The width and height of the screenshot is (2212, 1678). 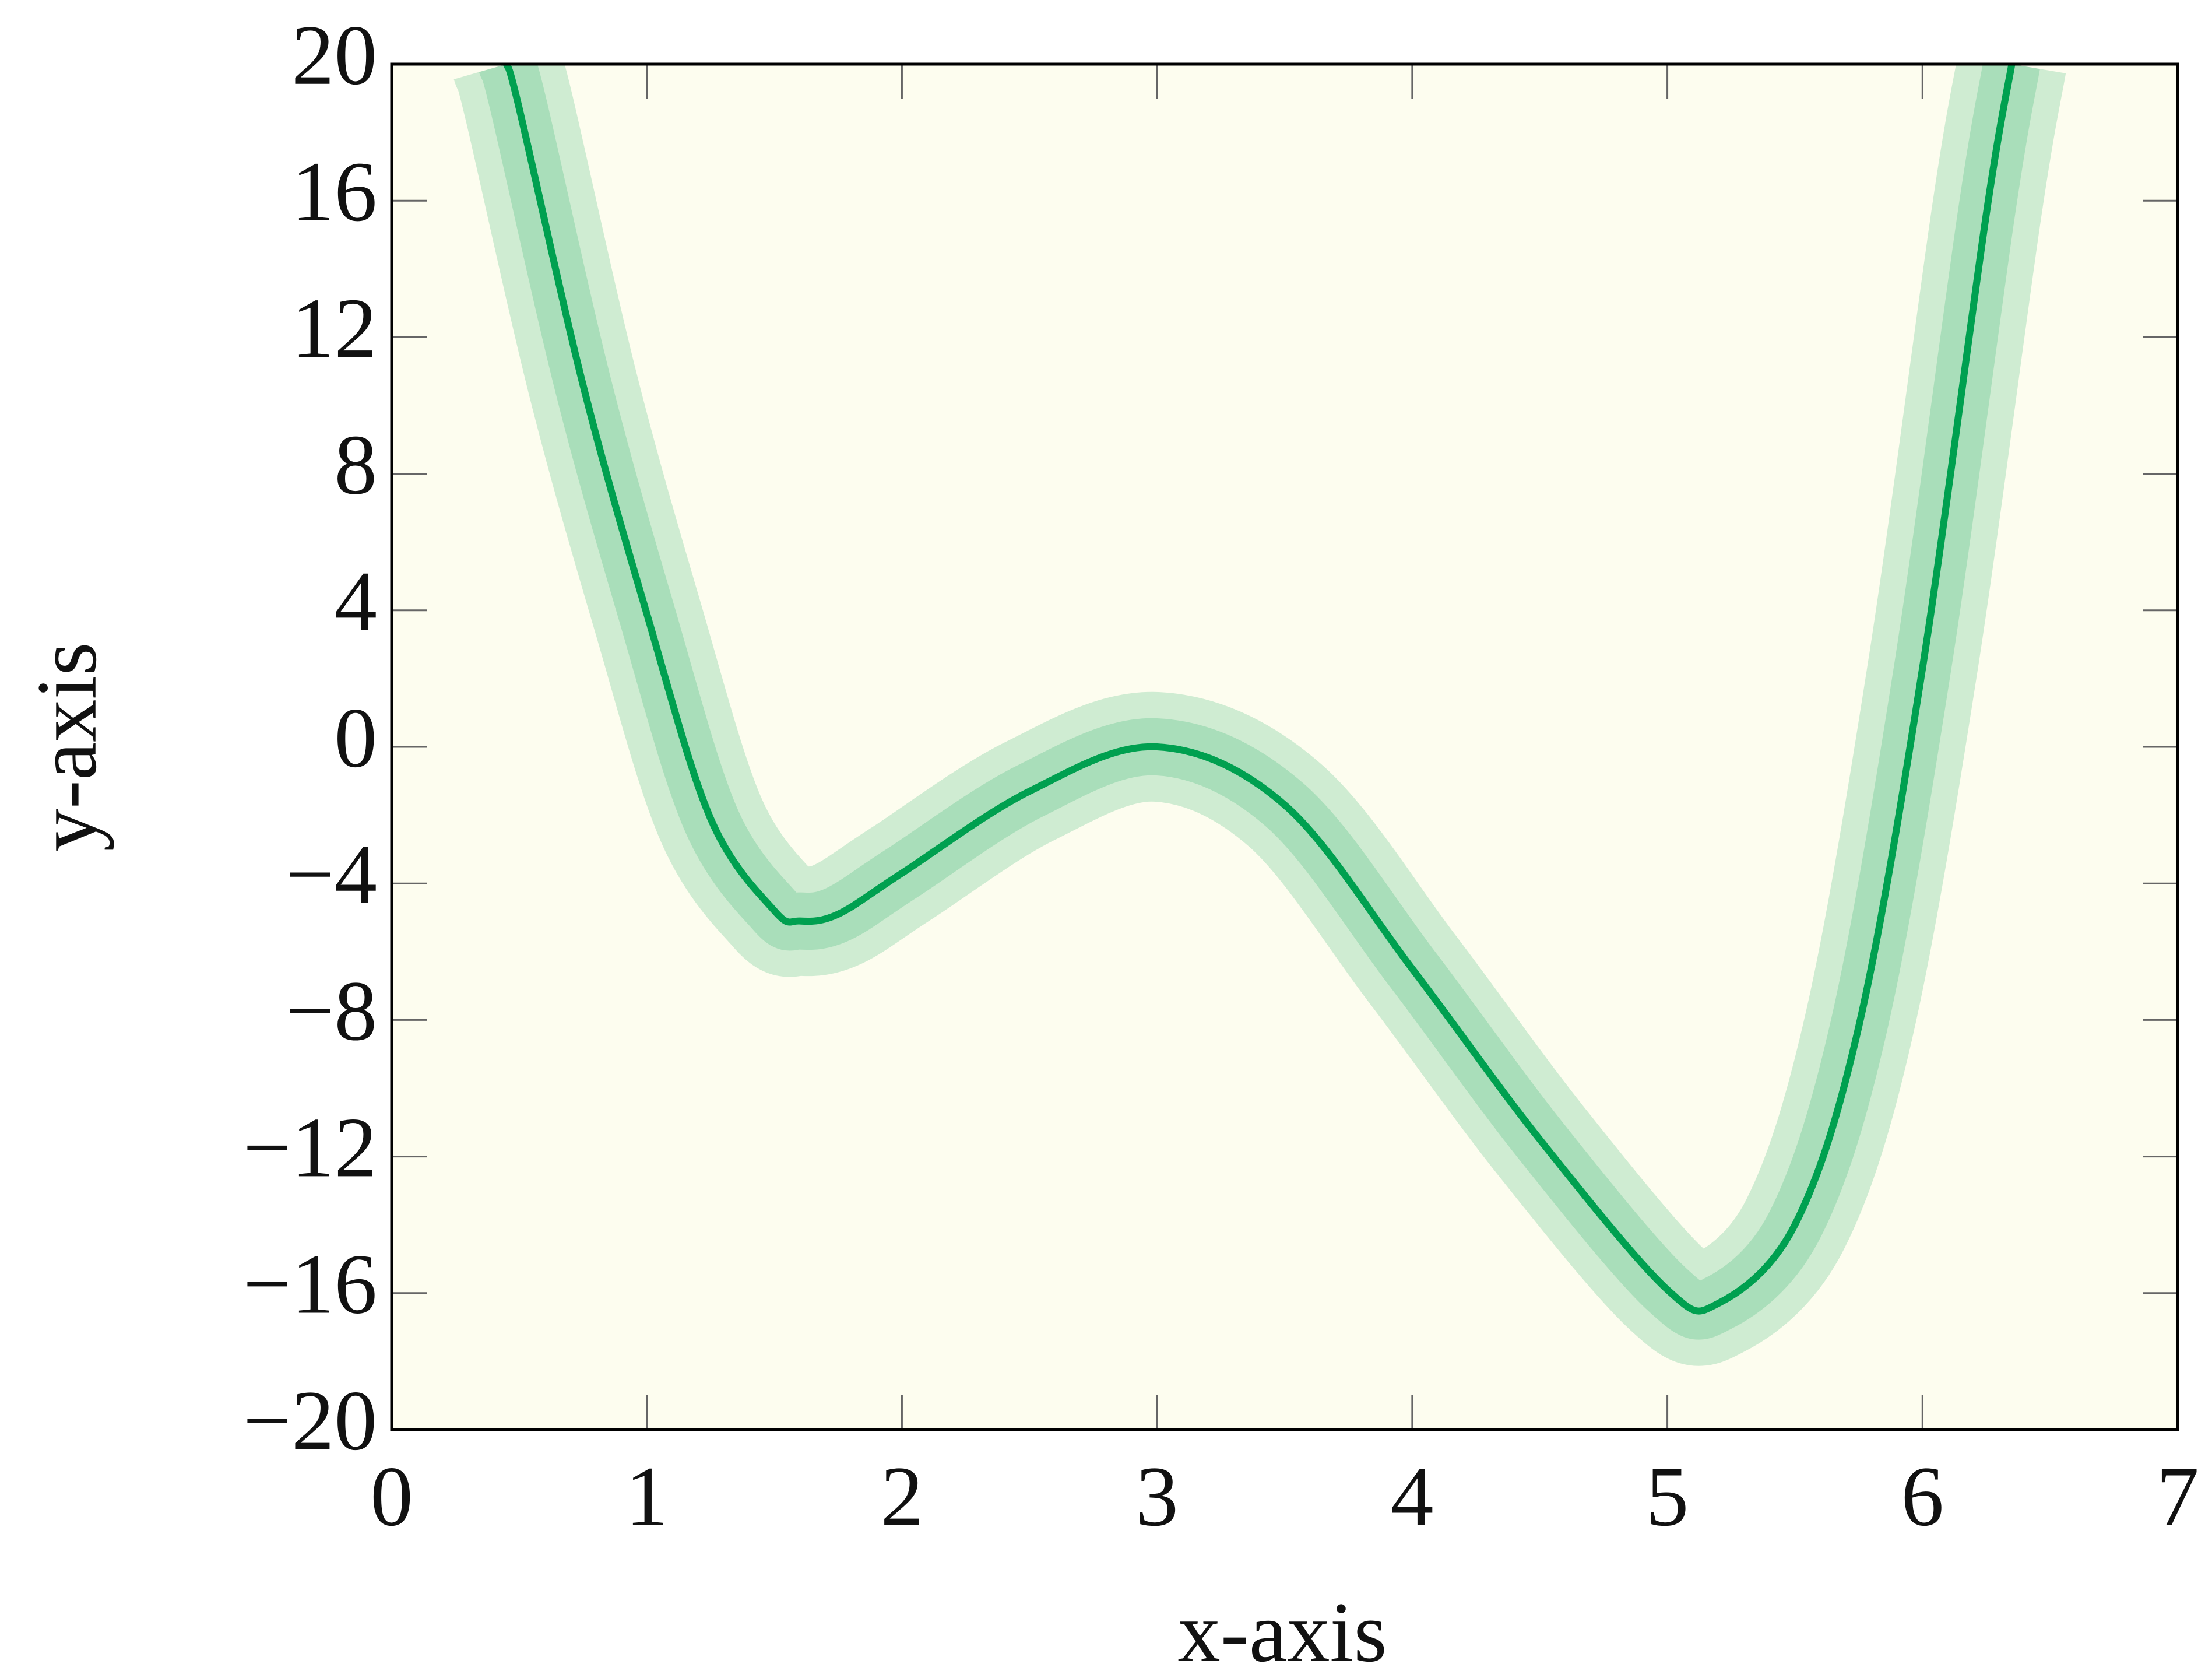 What do you see at coordinates (310, 1285) in the screenshot?
I see `y-tick-label: −16` at bounding box center [310, 1285].